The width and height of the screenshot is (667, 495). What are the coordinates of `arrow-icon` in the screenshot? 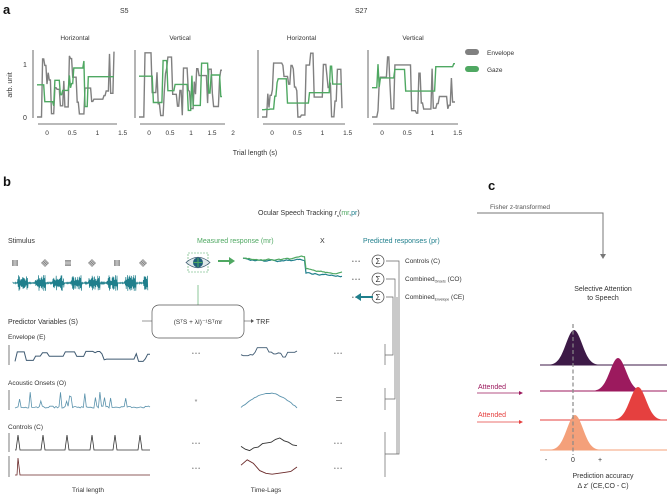 It's located at (232, 261).